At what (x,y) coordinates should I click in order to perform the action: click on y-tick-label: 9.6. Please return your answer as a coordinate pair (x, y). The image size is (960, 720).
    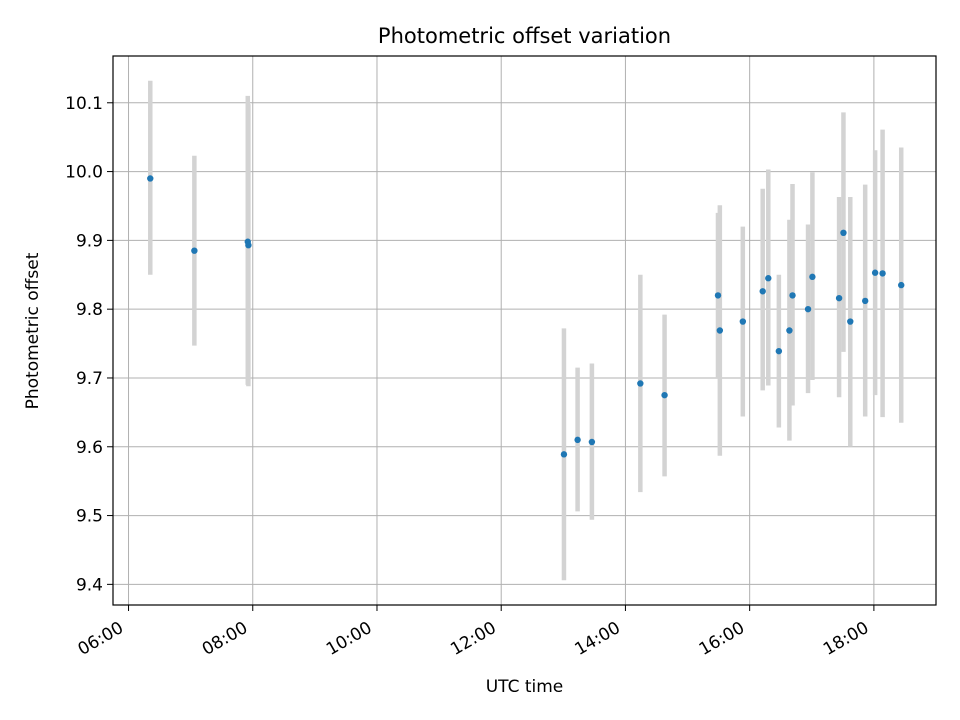
    Looking at the image, I should click on (89, 448).